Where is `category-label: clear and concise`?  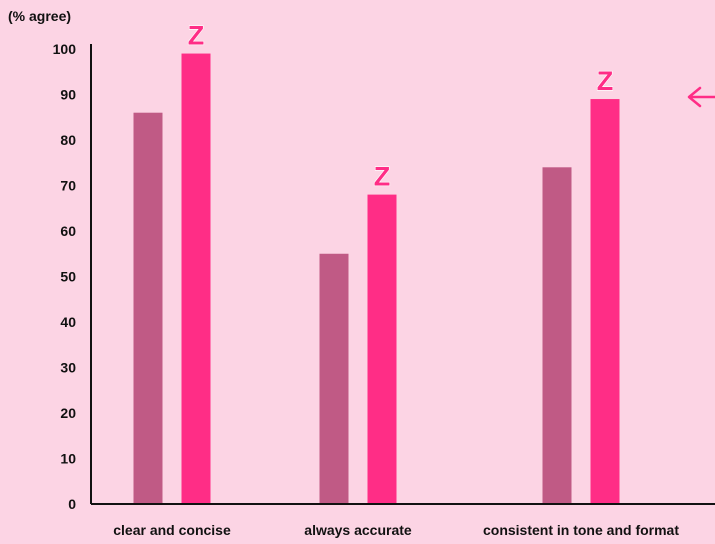
category-label: clear and concise is located at coordinates (172, 530).